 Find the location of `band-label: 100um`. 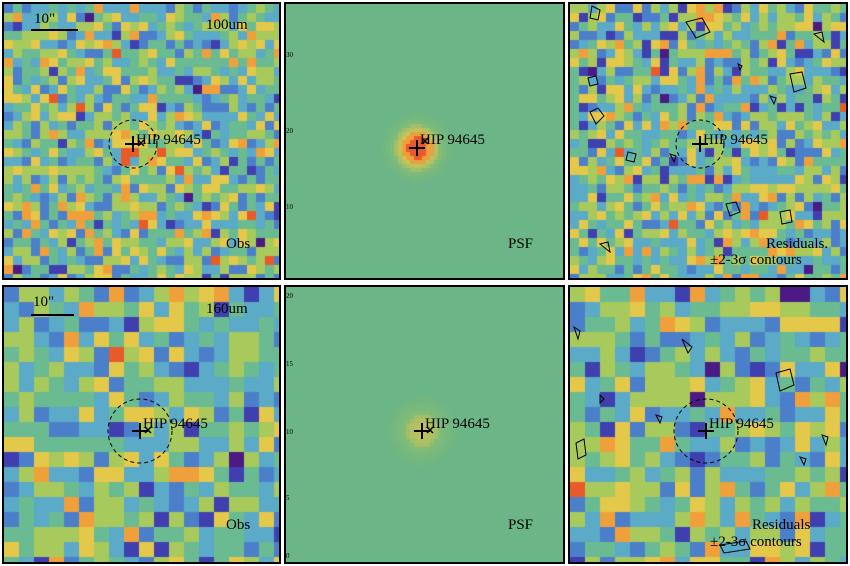

band-label: 100um is located at coordinates (227, 25).